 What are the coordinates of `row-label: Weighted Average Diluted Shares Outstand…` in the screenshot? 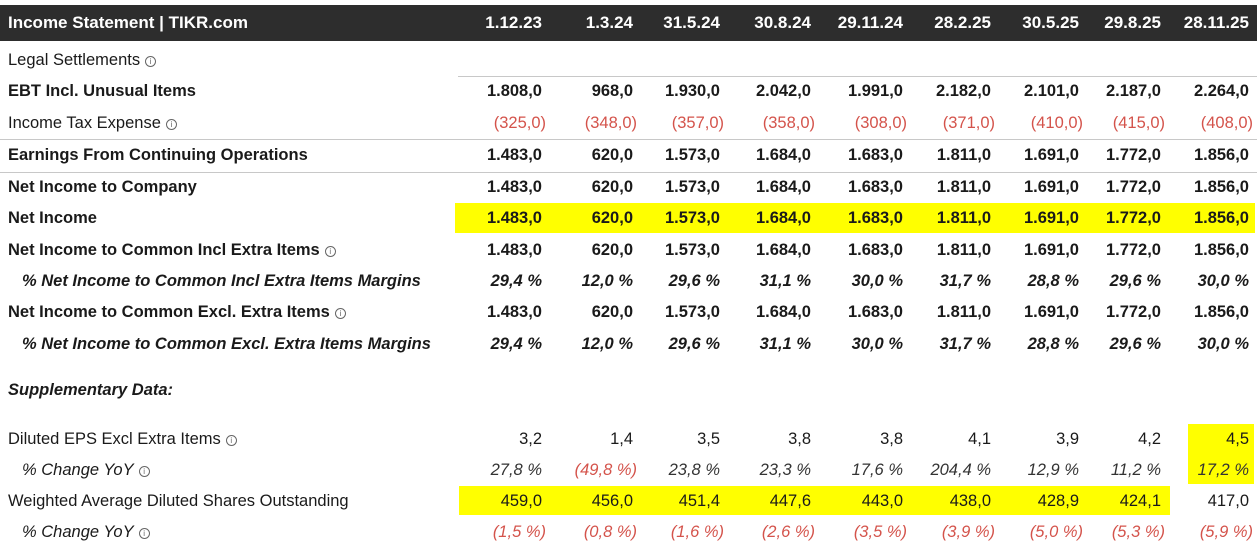 It's located at (178, 501).